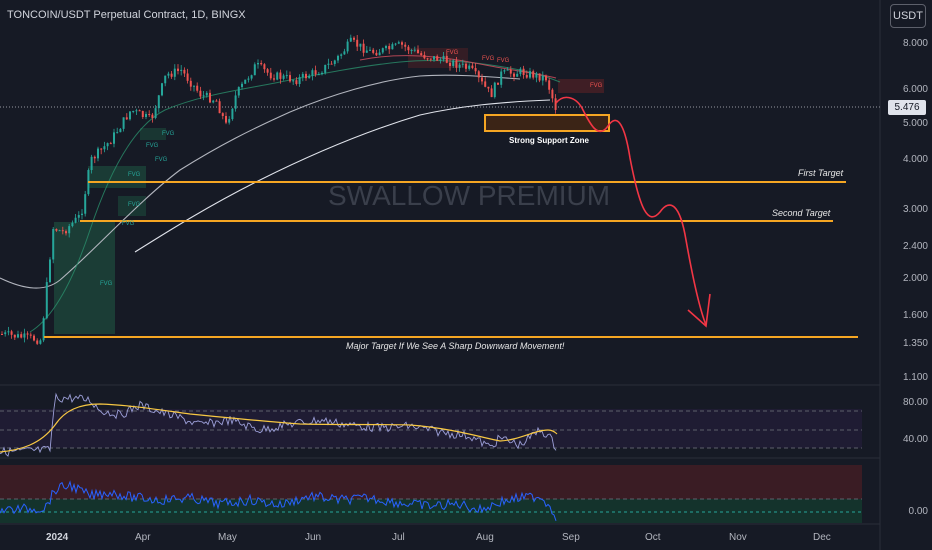 The image size is (932, 550). What do you see at coordinates (915, 159) in the screenshot?
I see `price-axis-label: 4.000` at bounding box center [915, 159].